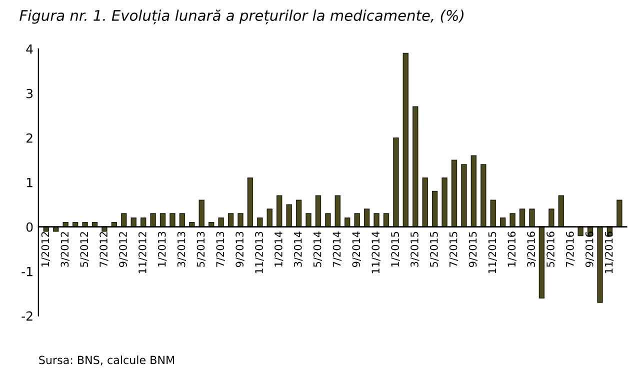 The image size is (640, 376). What do you see at coordinates (29, 93) in the screenshot?
I see `y-tick-label: 3` at bounding box center [29, 93].